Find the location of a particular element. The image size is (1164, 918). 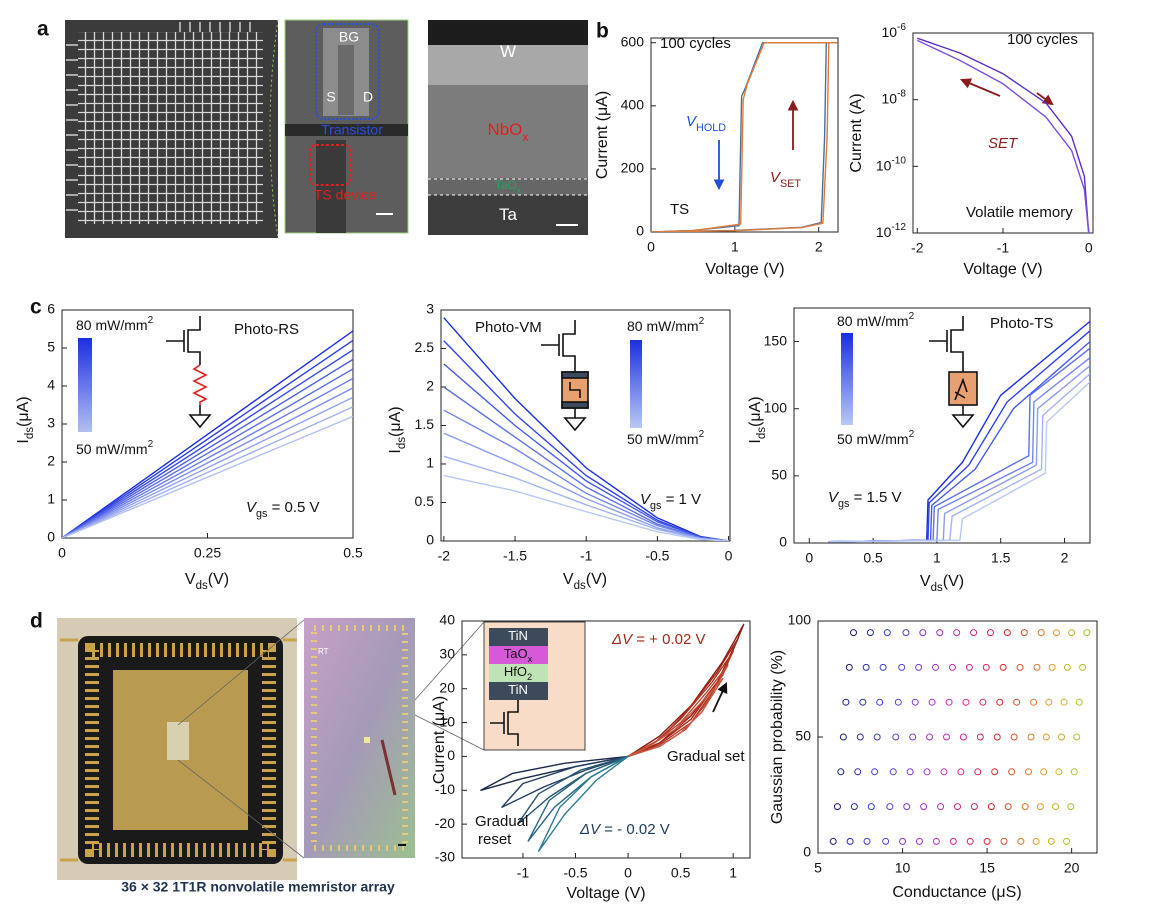

y-tick-label: 50 is located at coordinates (803, 736).